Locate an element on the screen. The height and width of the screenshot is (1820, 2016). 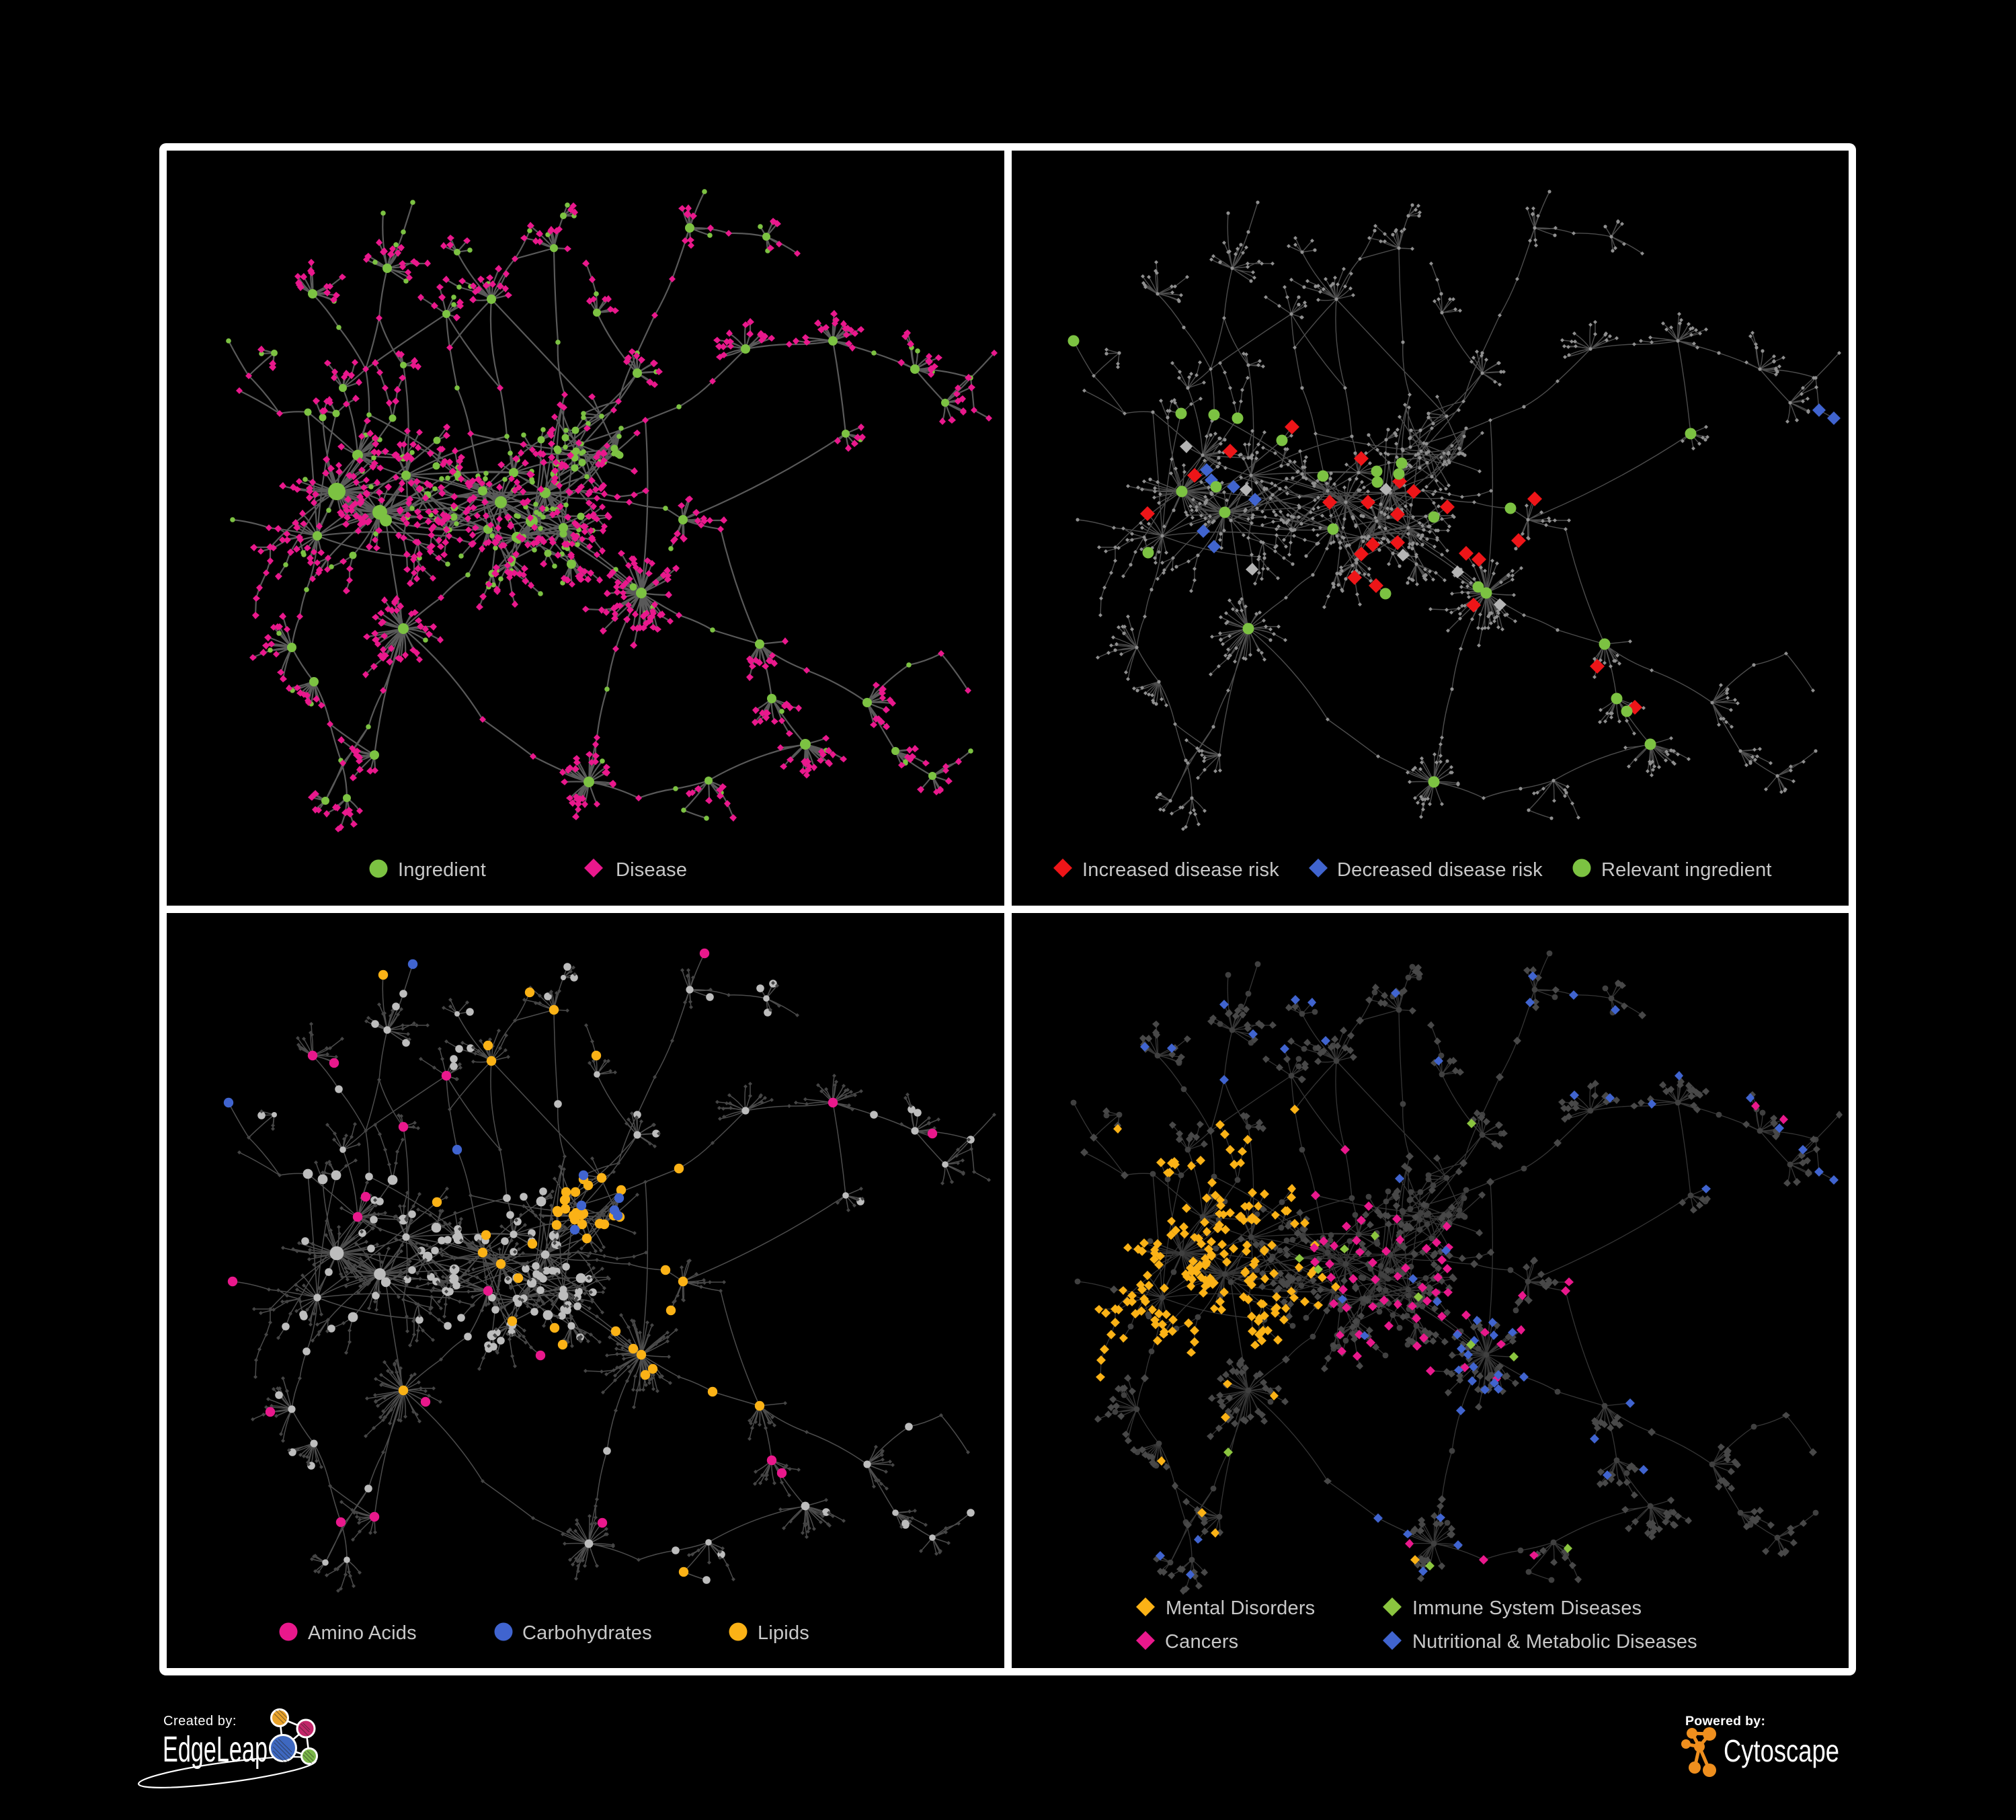
svg-text:Nutritional & Metabolic Diseas: Nutritional & Metabolic Diseases is located at coordinates (1554, 1642).